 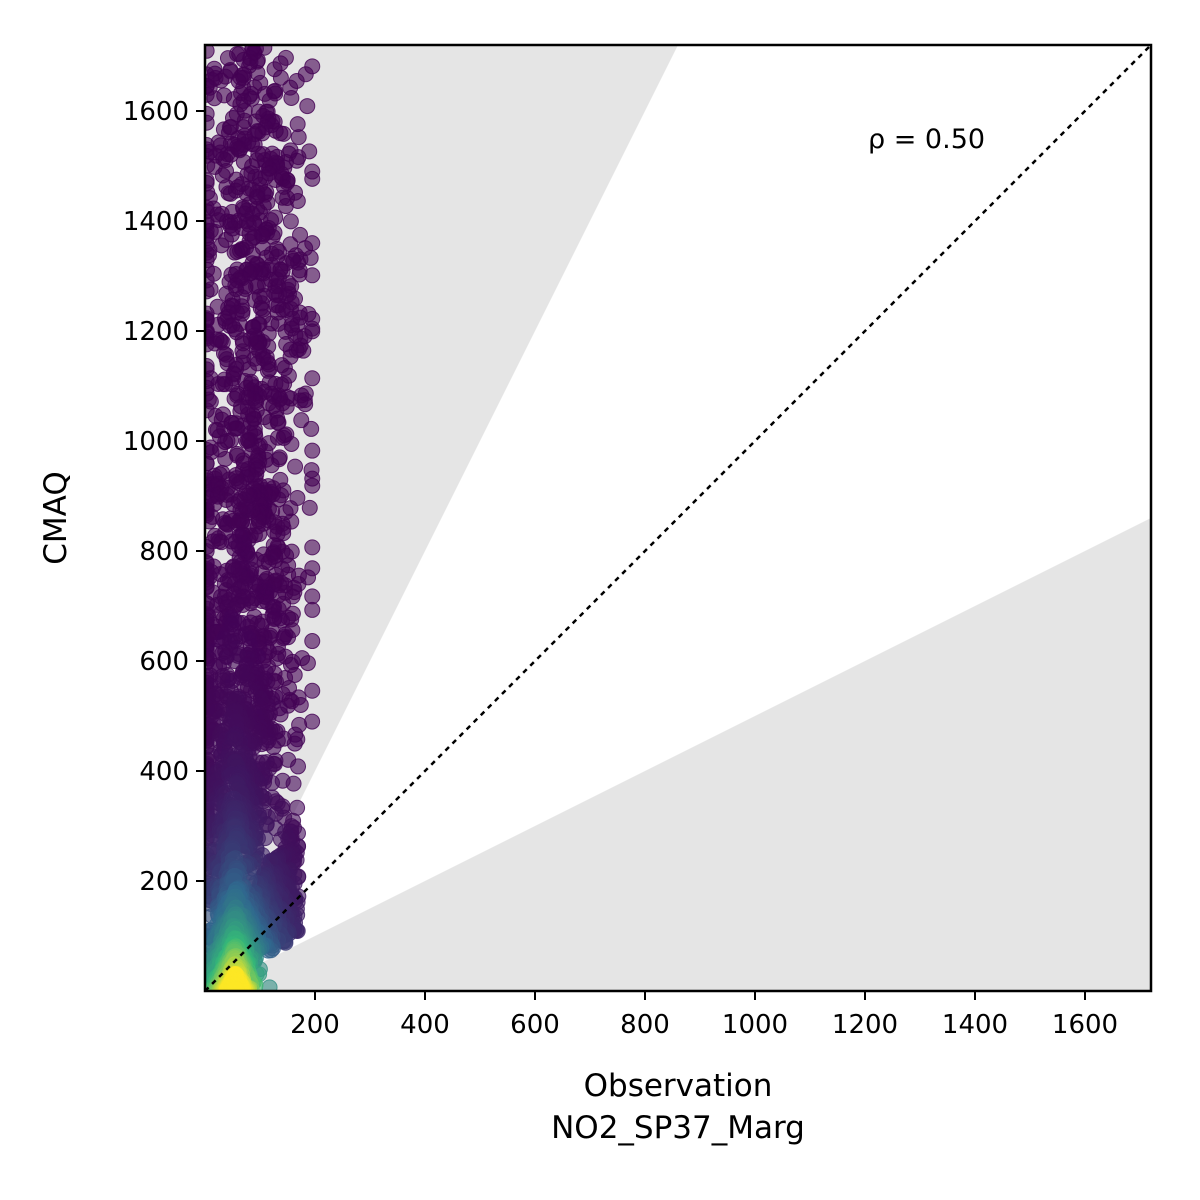 What do you see at coordinates (425, 1025) in the screenshot?
I see `x-tick-label: 400` at bounding box center [425, 1025].